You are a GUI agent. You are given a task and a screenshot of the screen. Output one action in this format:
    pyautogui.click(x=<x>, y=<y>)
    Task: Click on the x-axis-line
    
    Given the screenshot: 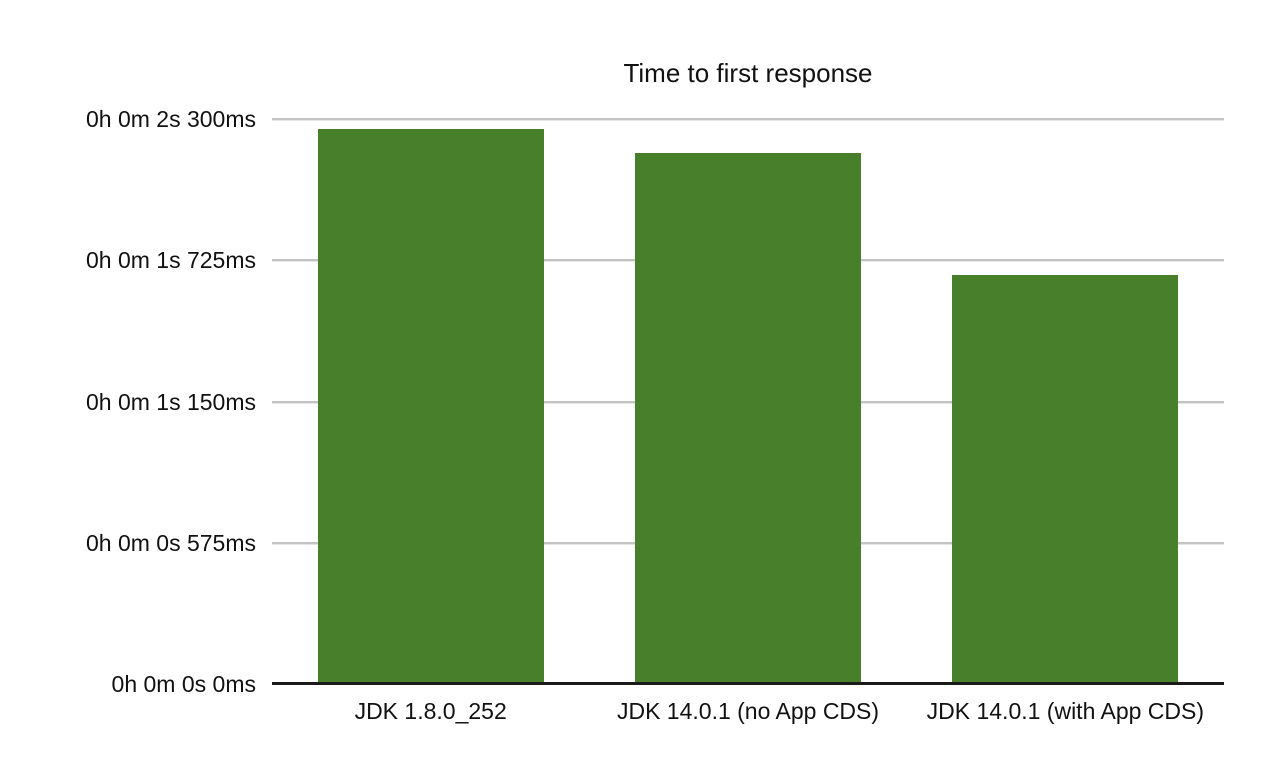 What is the action you would take?
    pyautogui.click(x=748, y=683)
    